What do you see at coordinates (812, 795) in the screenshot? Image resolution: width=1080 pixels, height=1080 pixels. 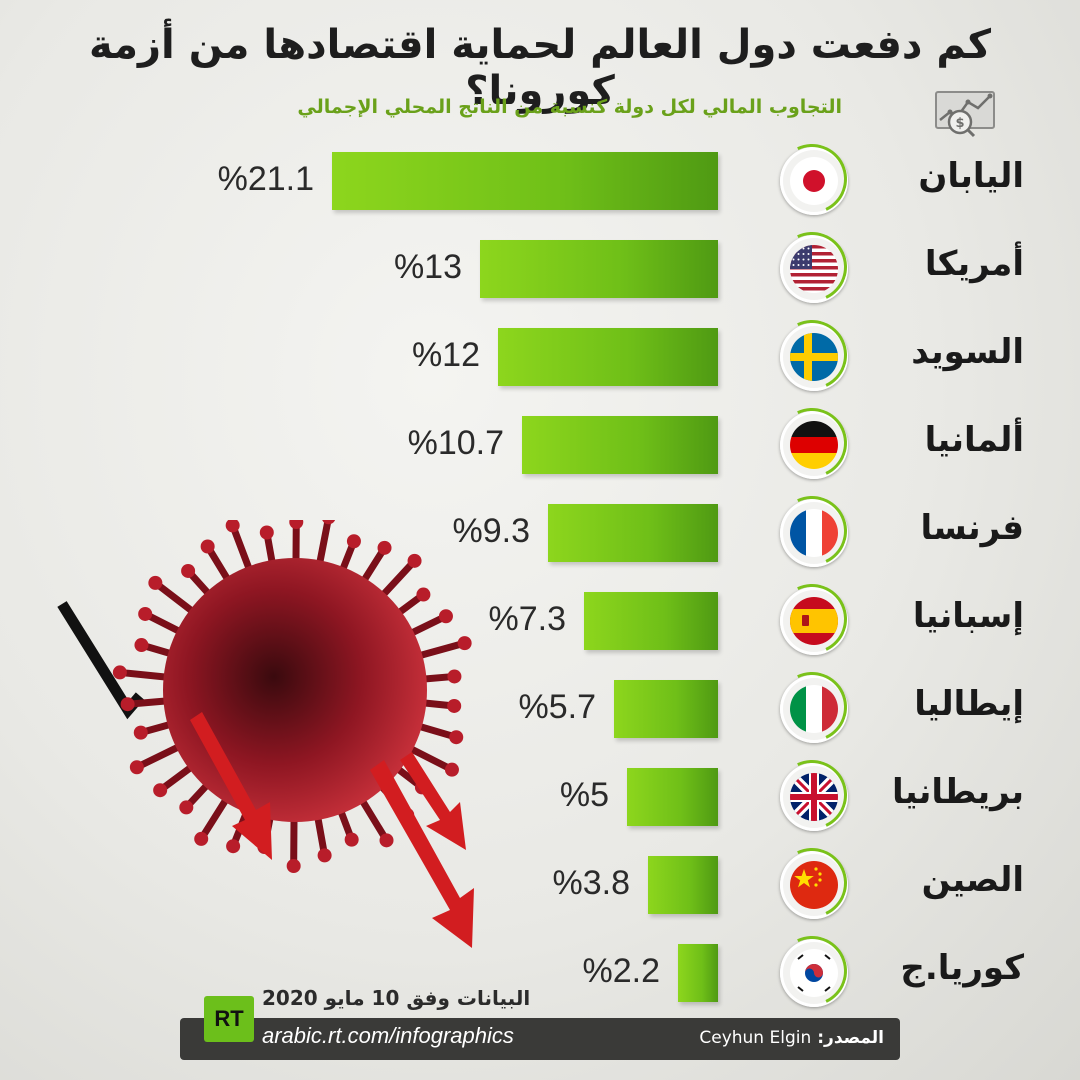 I see `uk-flag-icon` at bounding box center [812, 795].